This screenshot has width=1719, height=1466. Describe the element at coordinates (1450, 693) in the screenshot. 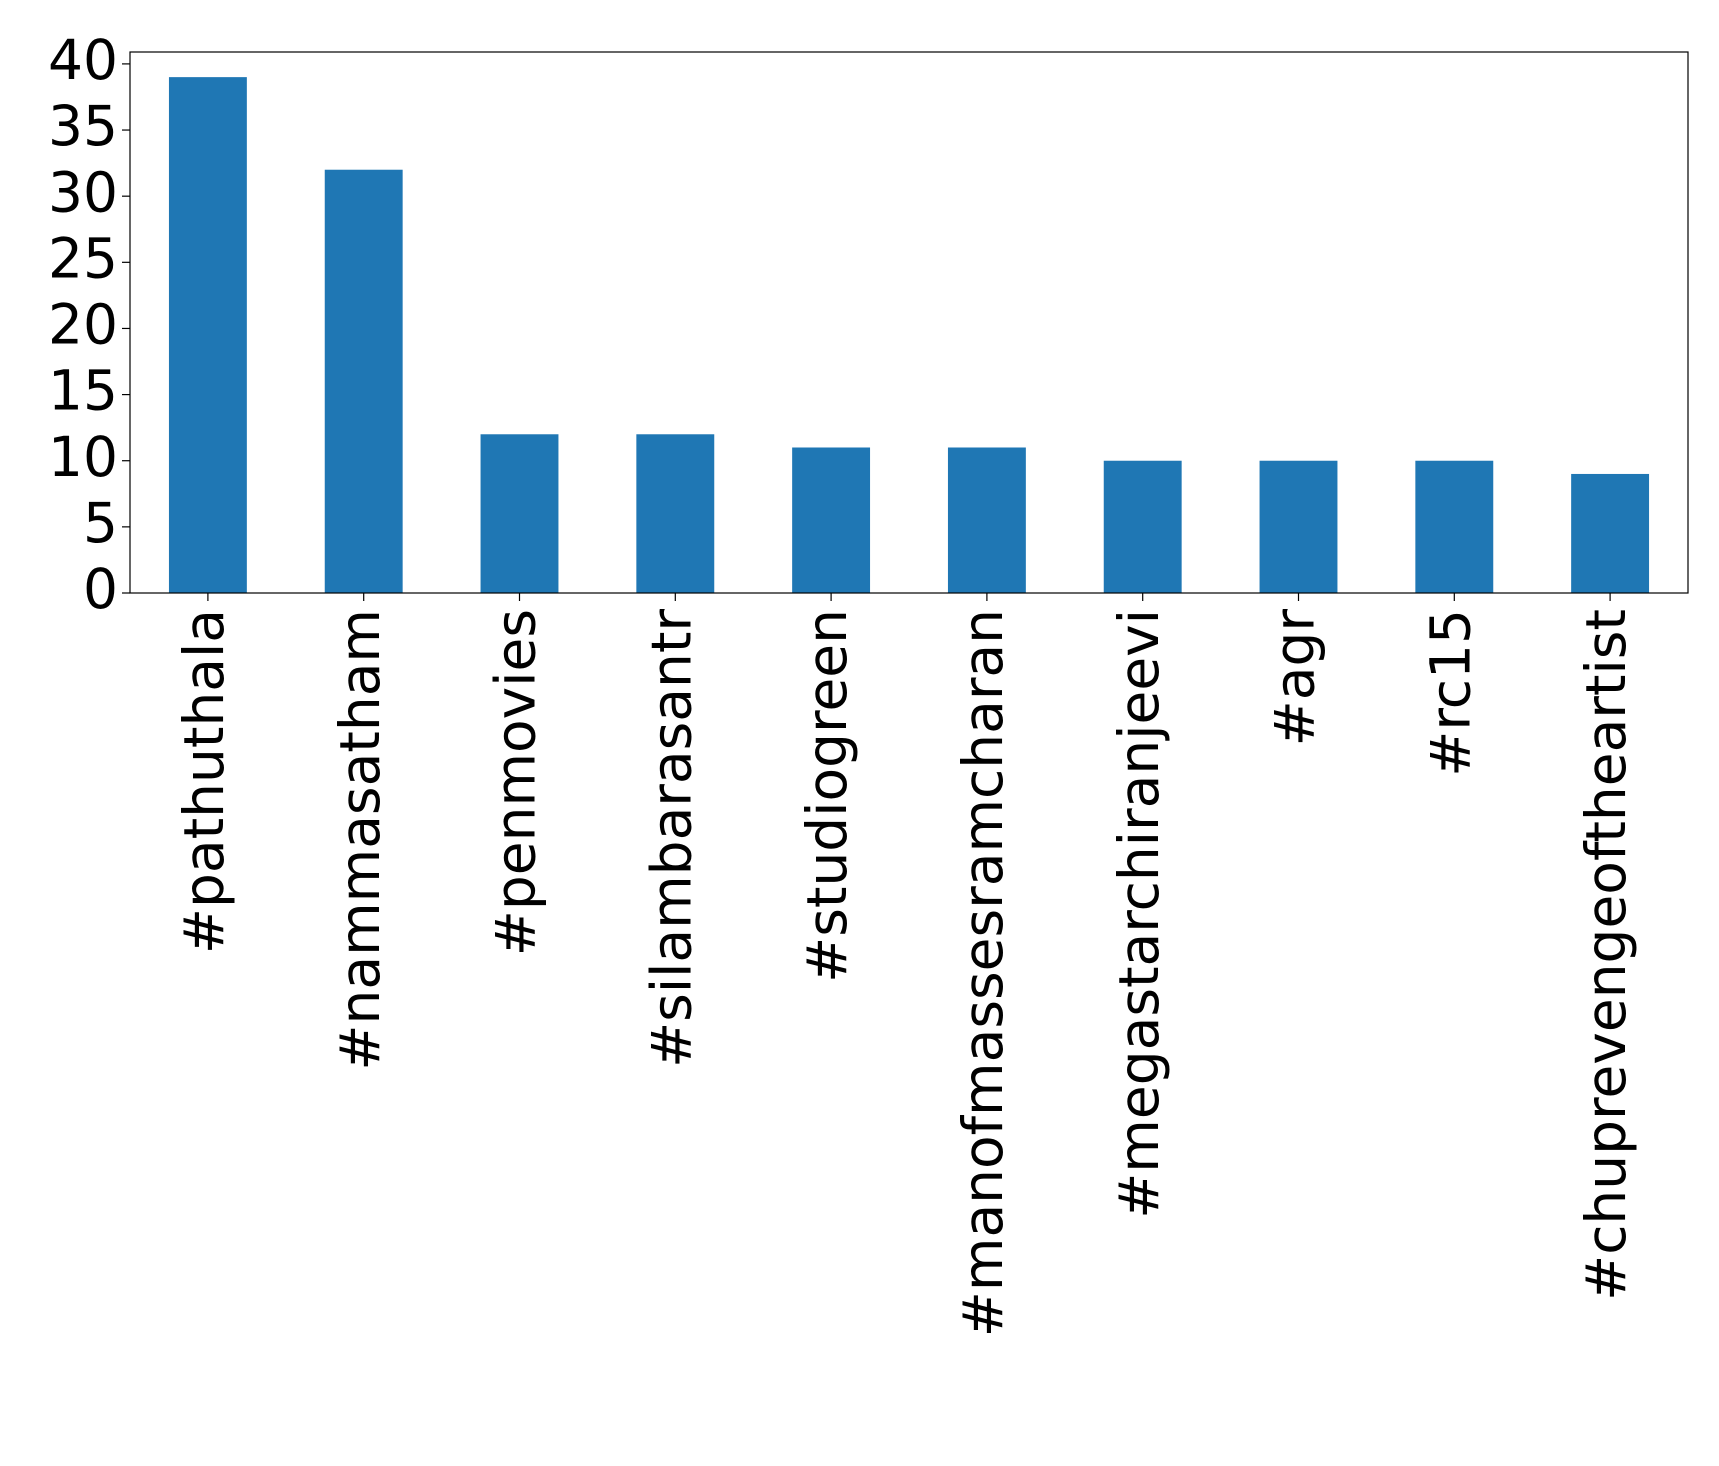

I see `x-tick-label: #rc15` at that location.